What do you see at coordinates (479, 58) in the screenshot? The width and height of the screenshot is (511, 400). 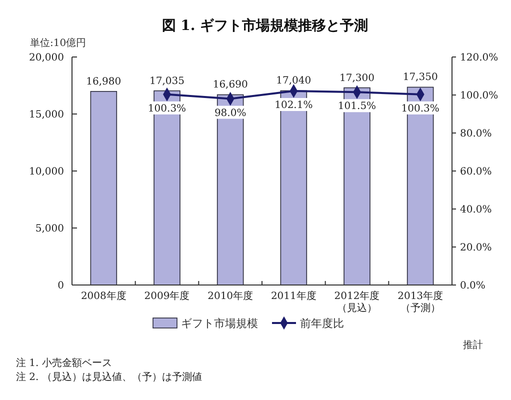 I see `y2-tick-label: 120.0%` at bounding box center [479, 58].